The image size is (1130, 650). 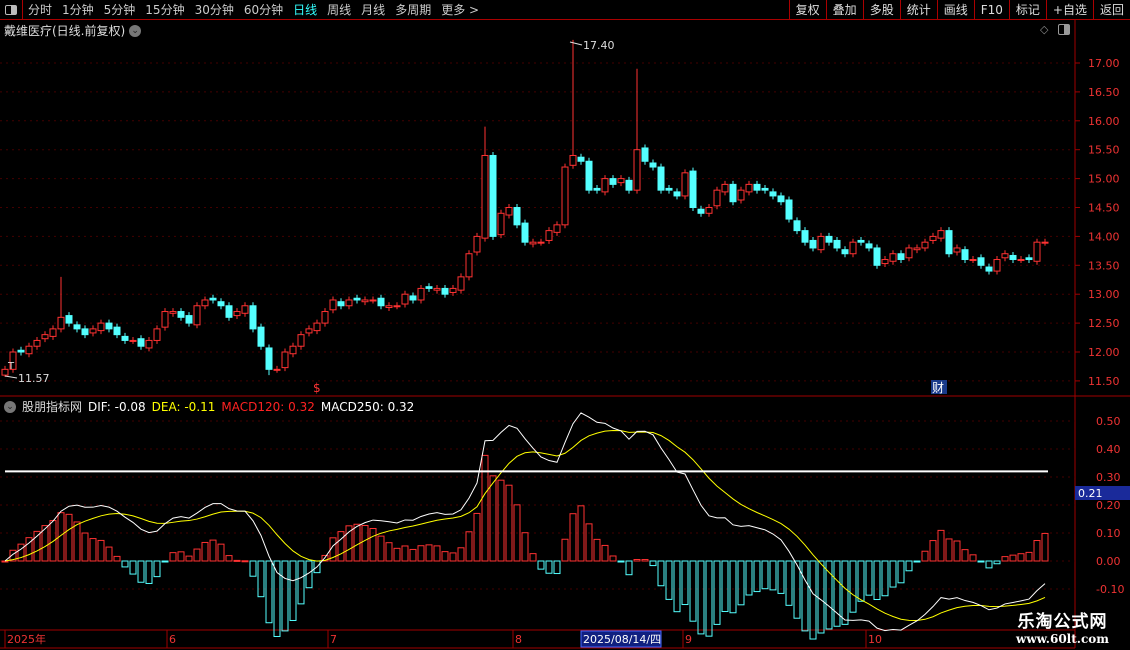 What do you see at coordinates (165, 9) in the screenshot?
I see `period-tab: 15分钟` at bounding box center [165, 9].